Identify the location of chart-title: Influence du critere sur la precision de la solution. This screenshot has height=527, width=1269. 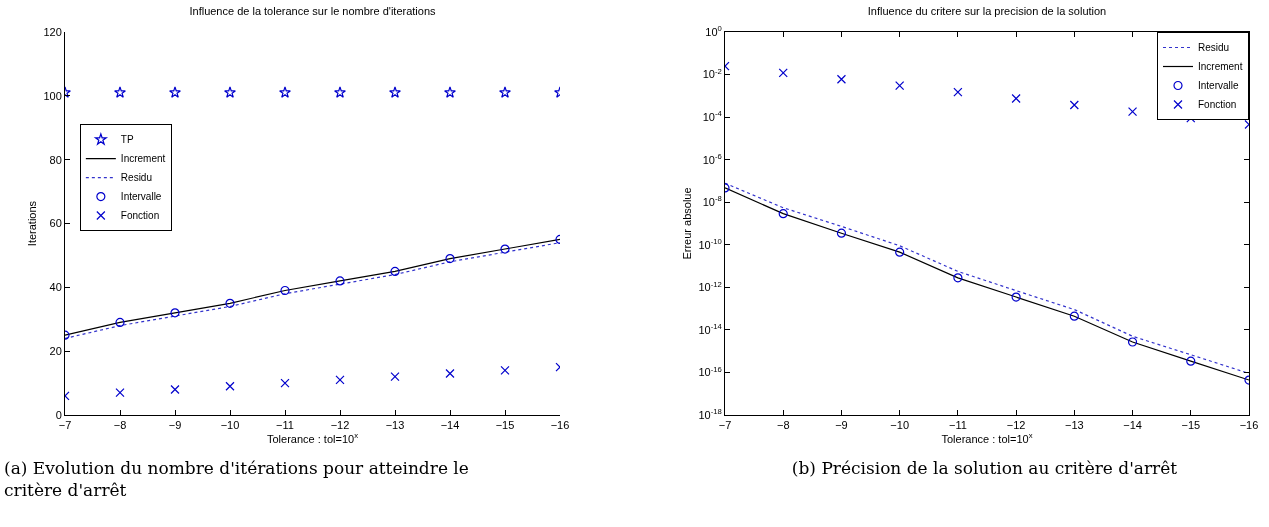
(987, 10).